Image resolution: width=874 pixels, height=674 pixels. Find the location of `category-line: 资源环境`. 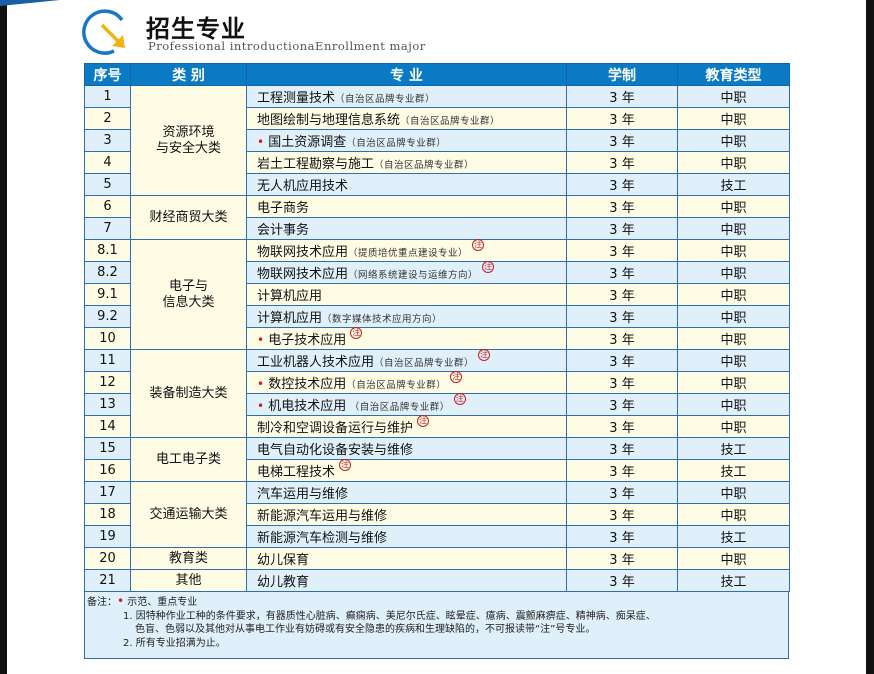

category-line: 资源环境 is located at coordinates (188, 132).